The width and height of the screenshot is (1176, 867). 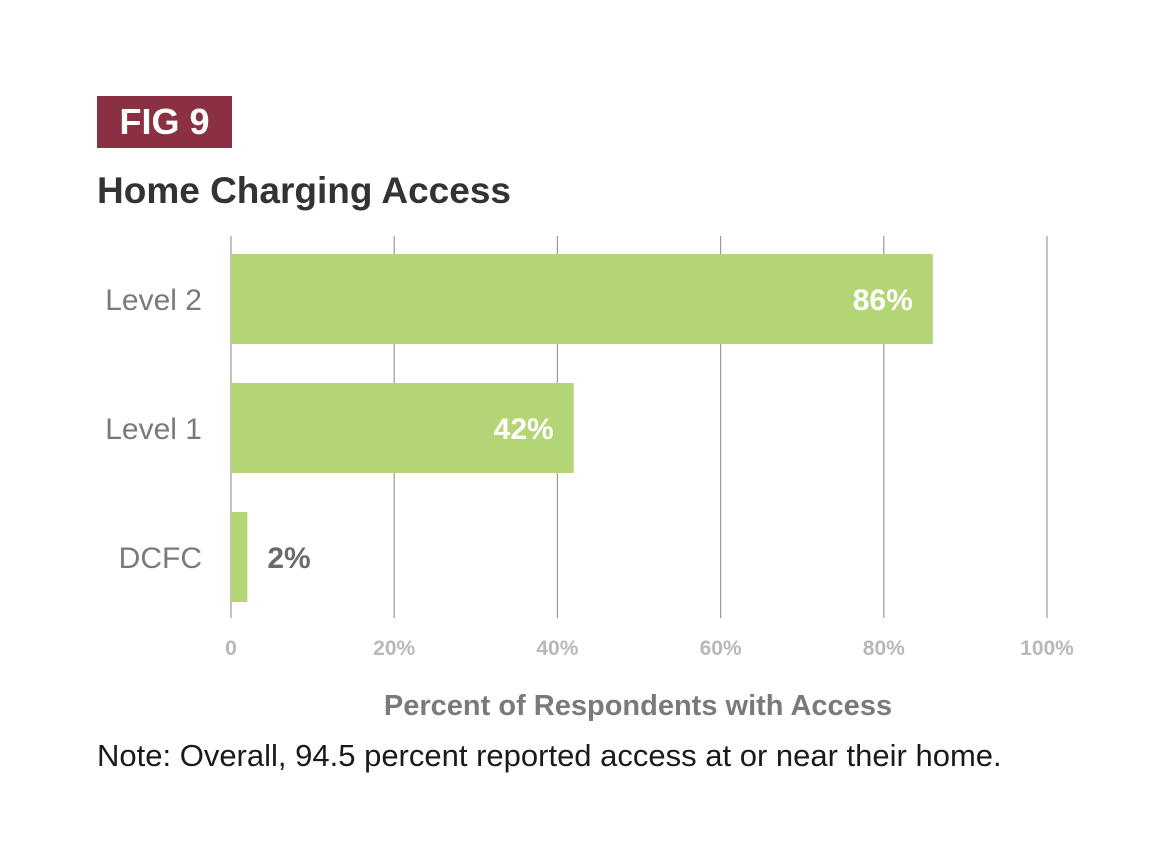 I want to click on x-axis-title: Percent of Respondents with Access, so click(x=638, y=706).